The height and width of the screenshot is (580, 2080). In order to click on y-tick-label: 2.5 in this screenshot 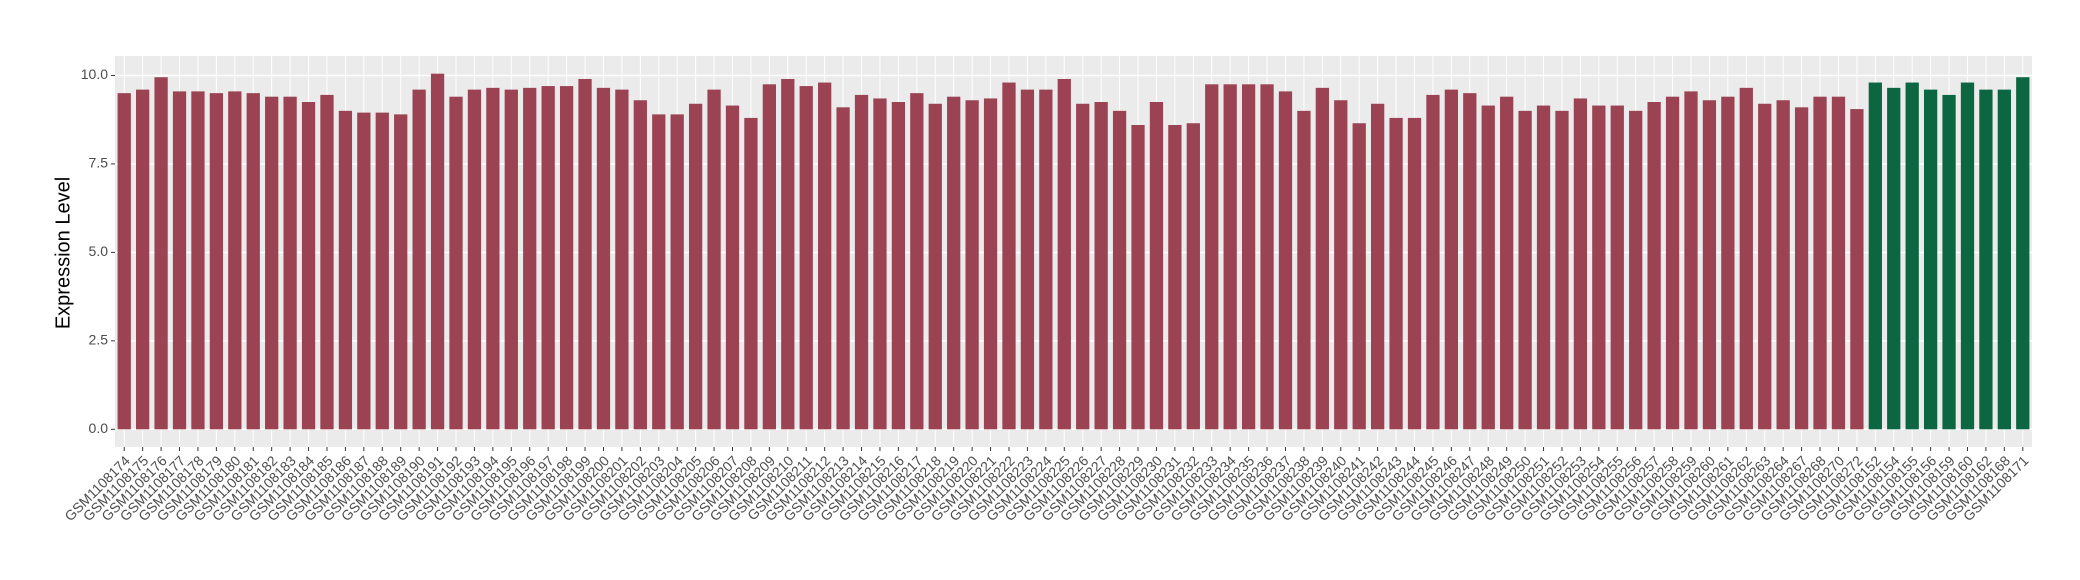, I will do `click(99, 340)`.